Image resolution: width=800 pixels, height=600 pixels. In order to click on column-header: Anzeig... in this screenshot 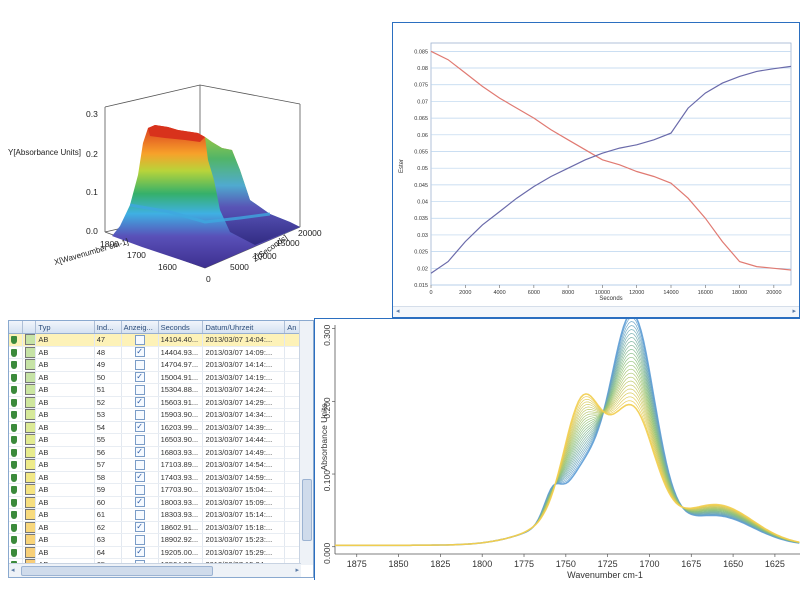, I will do `click(140, 327)`.